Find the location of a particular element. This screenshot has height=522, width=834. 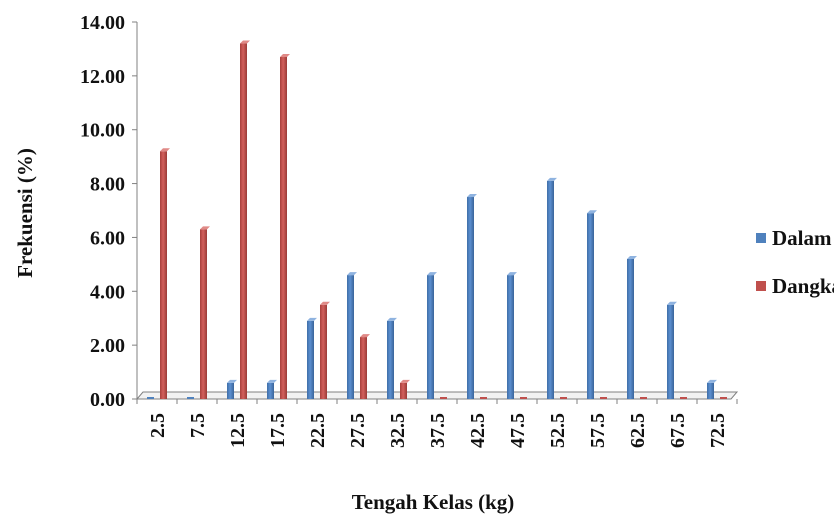

x-tick-label: 72.5 is located at coordinates (718, 430).